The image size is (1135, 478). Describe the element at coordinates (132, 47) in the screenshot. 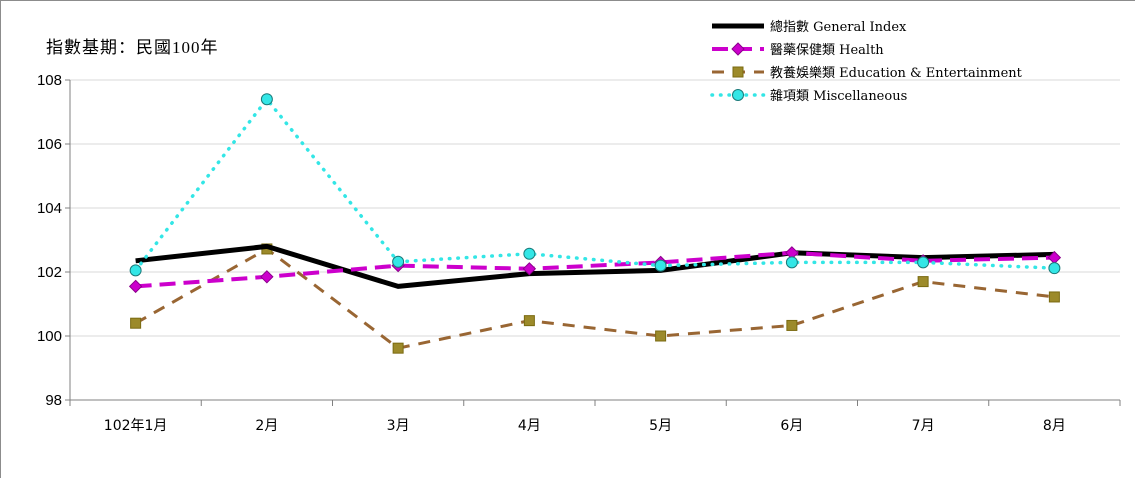

I see `base-period-note: 指數基期：民國100年` at that location.